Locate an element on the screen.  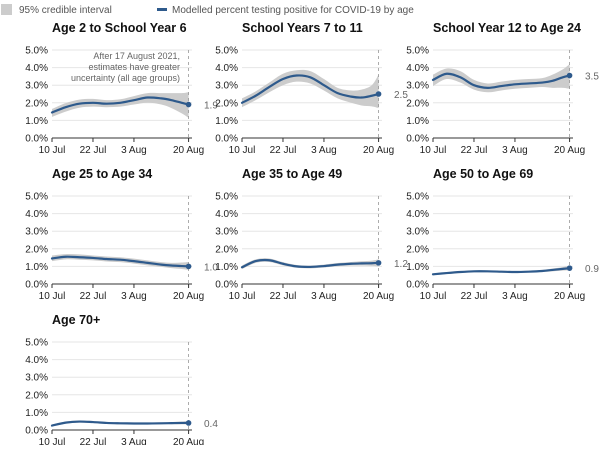
panel-title: Age 35 to Age 49 is located at coordinates (292, 174).